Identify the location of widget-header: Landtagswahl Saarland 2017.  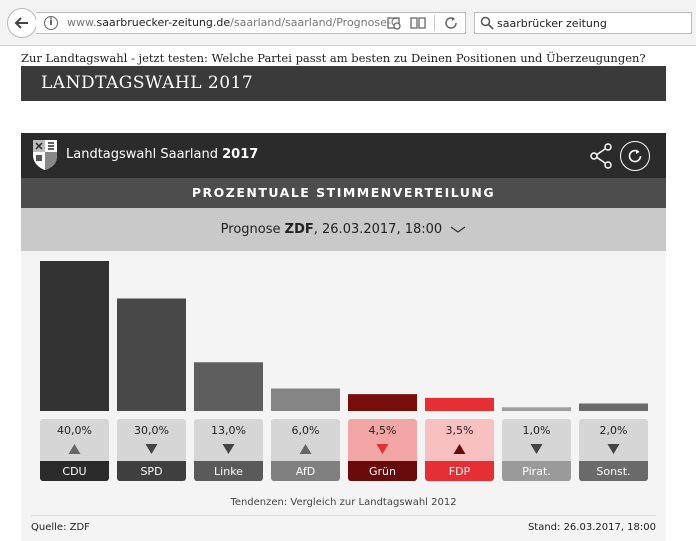
(343, 155).